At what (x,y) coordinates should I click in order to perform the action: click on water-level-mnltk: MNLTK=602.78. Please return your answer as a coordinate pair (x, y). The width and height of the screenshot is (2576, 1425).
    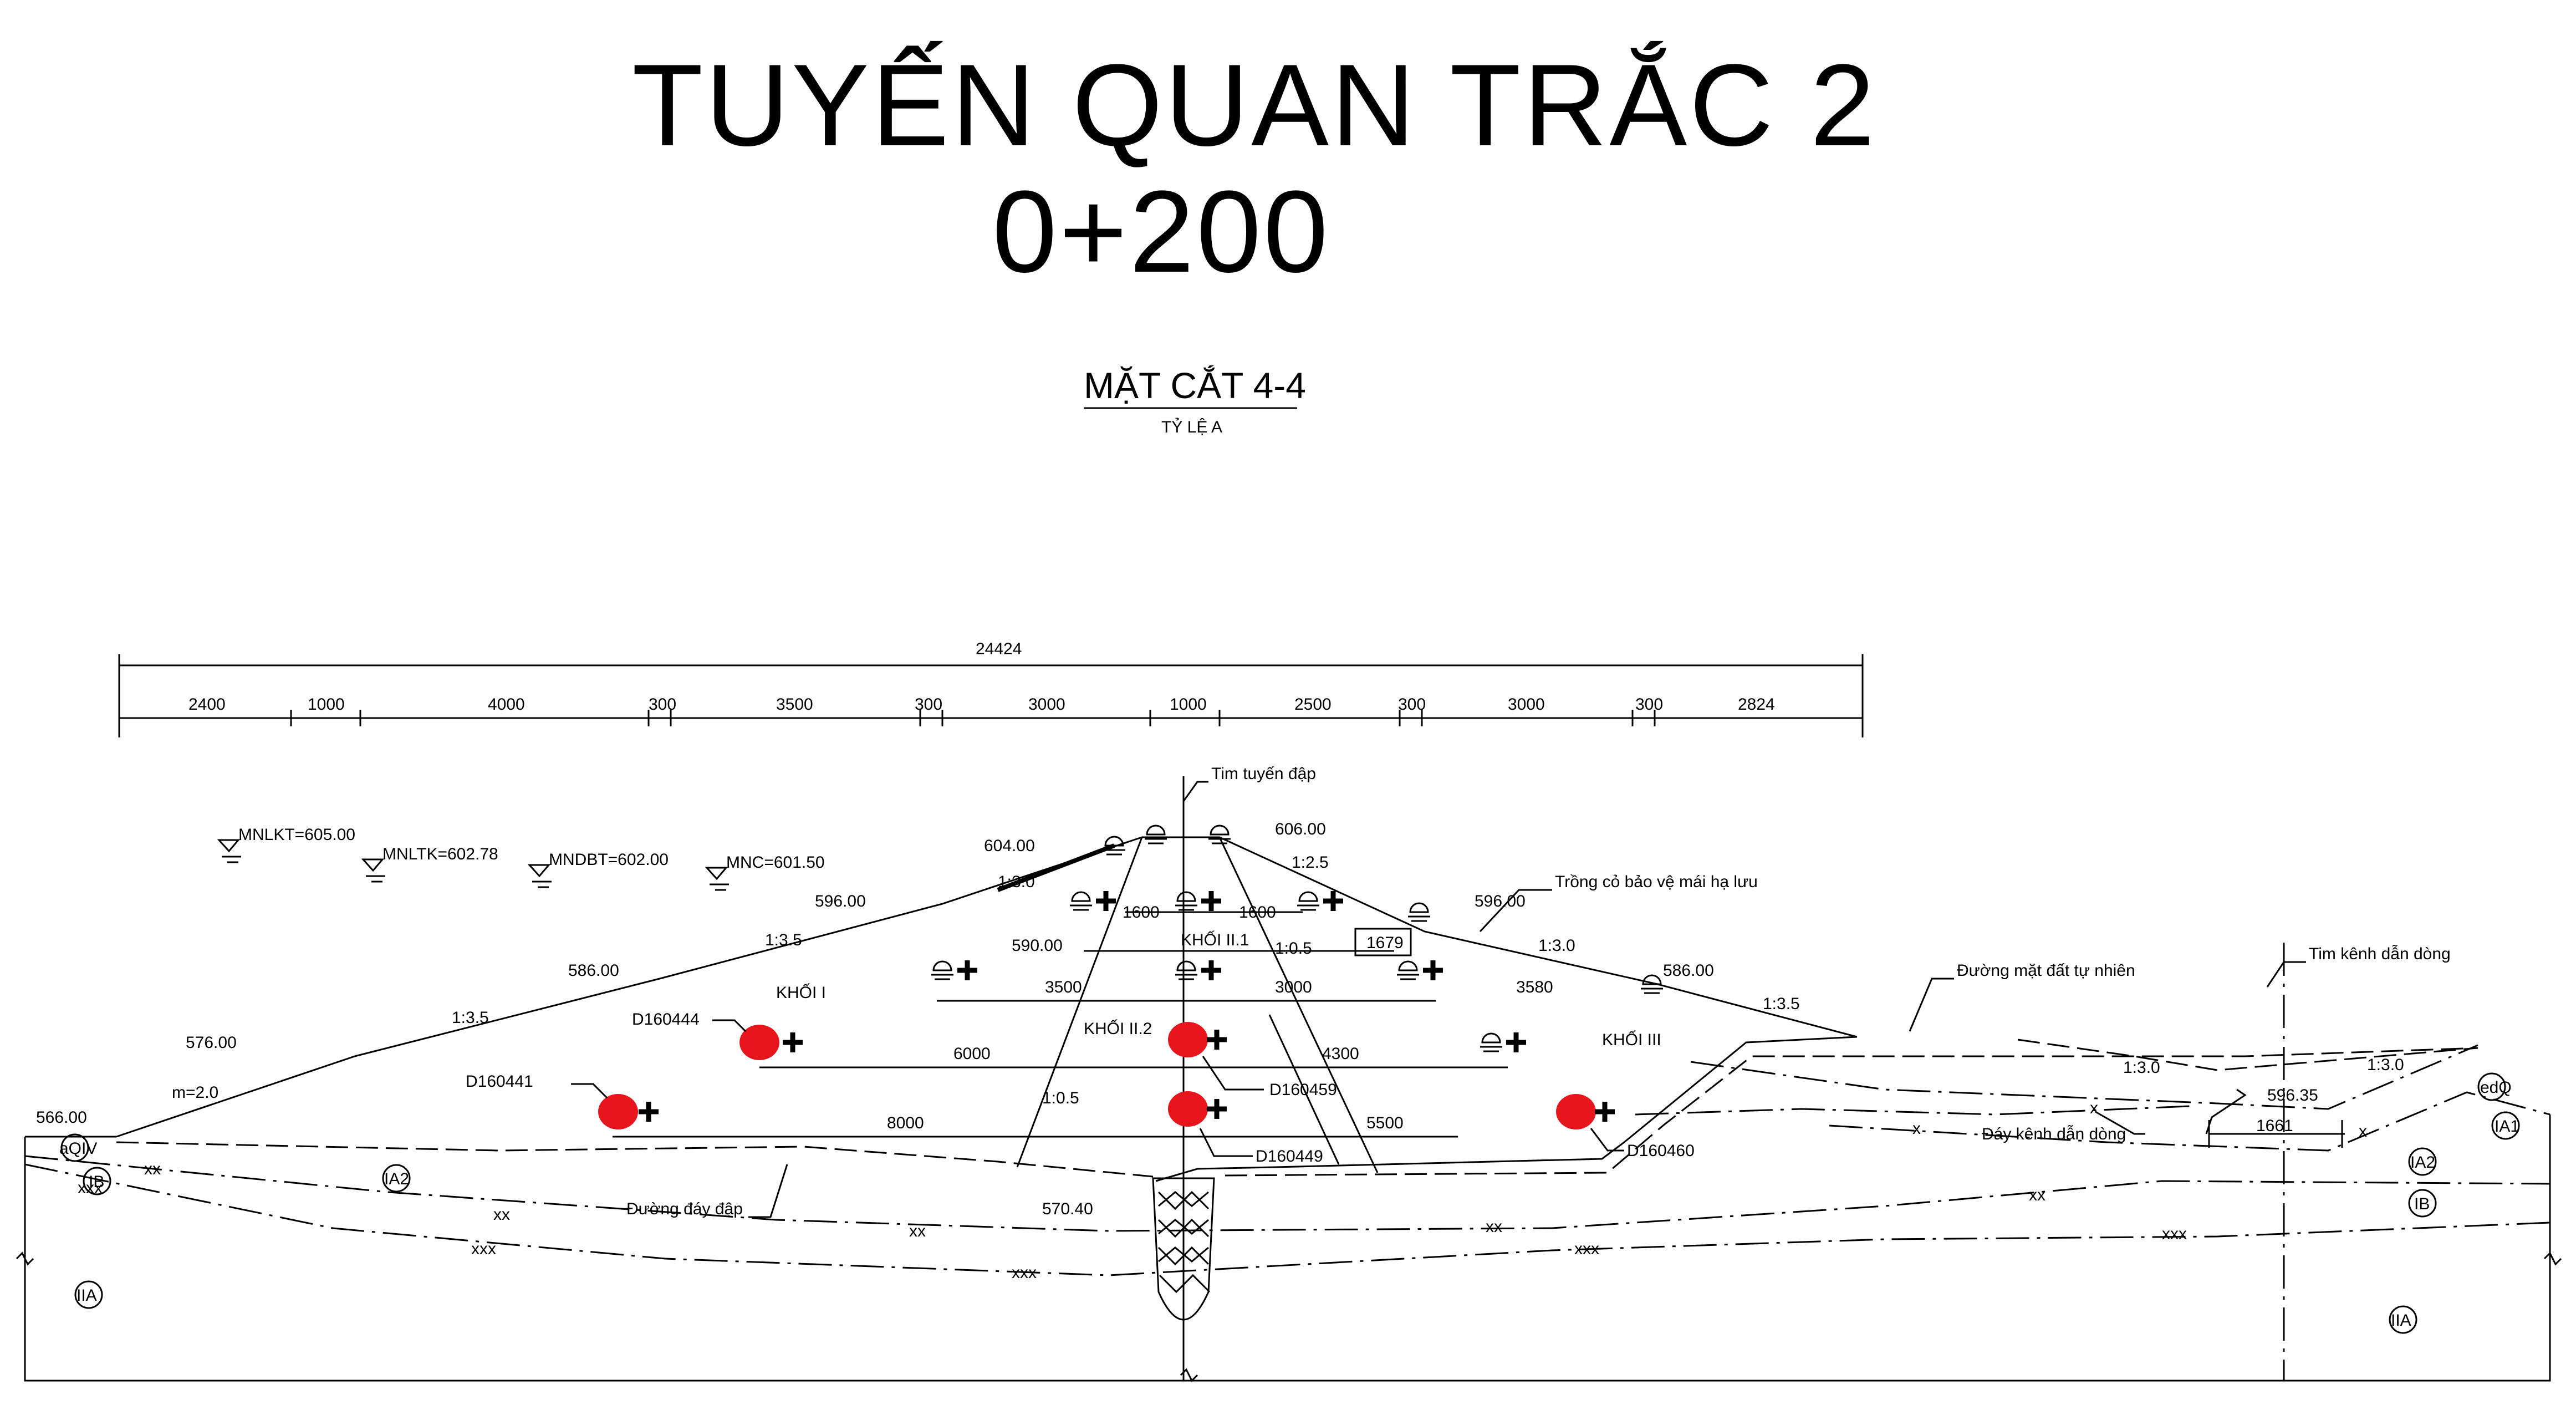
    Looking at the image, I should click on (440, 854).